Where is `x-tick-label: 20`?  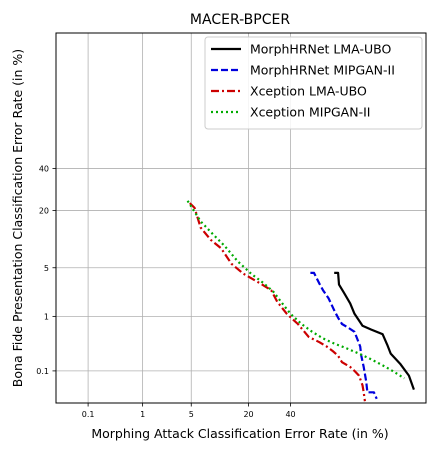 x-tick-label: 20 is located at coordinates (248, 414).